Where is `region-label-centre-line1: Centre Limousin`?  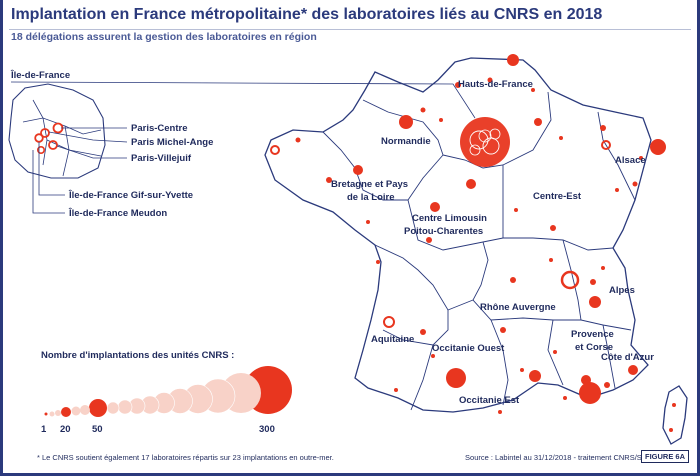
region-label-centre-line1: Centre Limousin is located at coordinates (449, 218).